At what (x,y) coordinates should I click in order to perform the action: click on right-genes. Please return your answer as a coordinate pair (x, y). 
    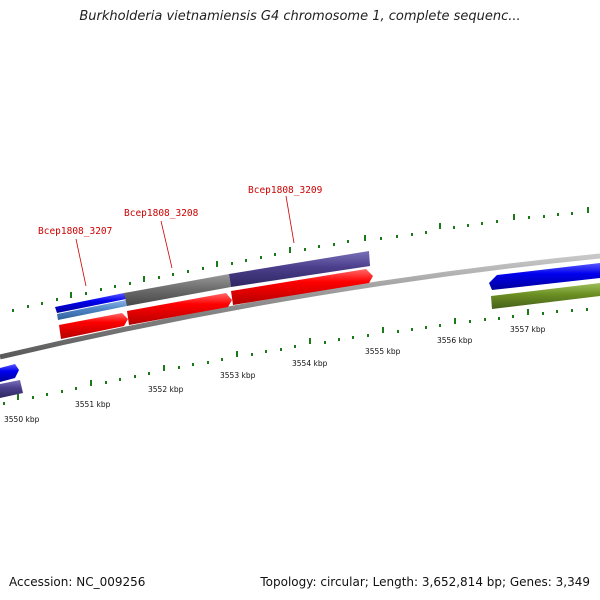
    Looking at the image, I should click on (544, 286).